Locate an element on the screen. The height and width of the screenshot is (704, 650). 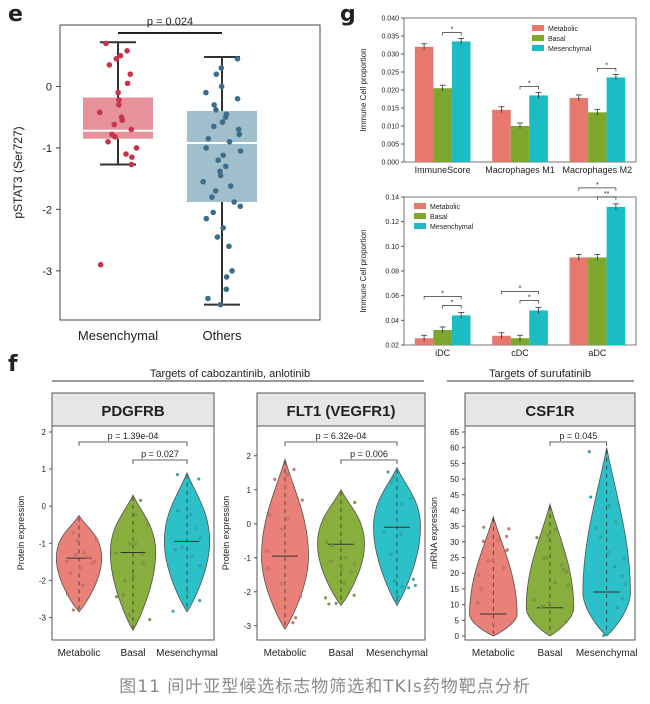
y-tick-label: -2 is located at coordinates (47, 210).